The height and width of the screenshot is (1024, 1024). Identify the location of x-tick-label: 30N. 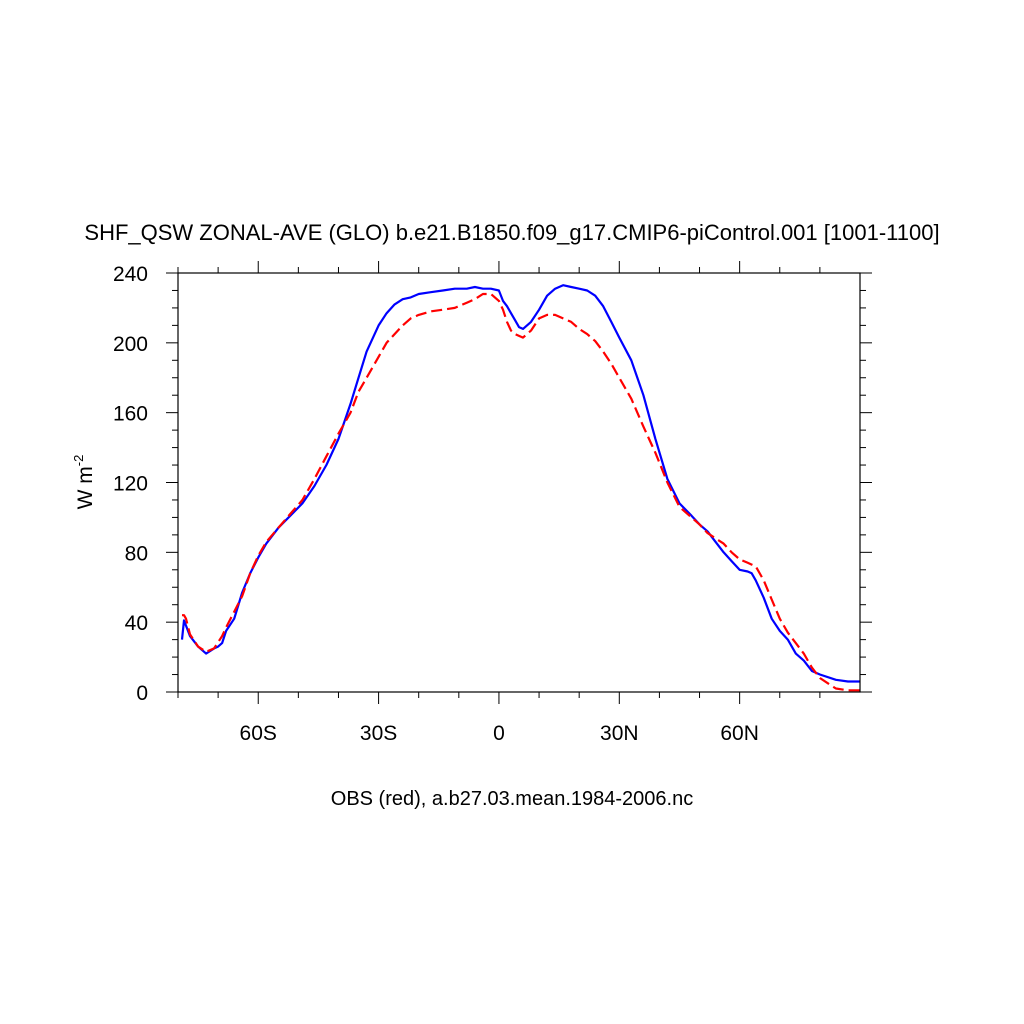
(619, 733).